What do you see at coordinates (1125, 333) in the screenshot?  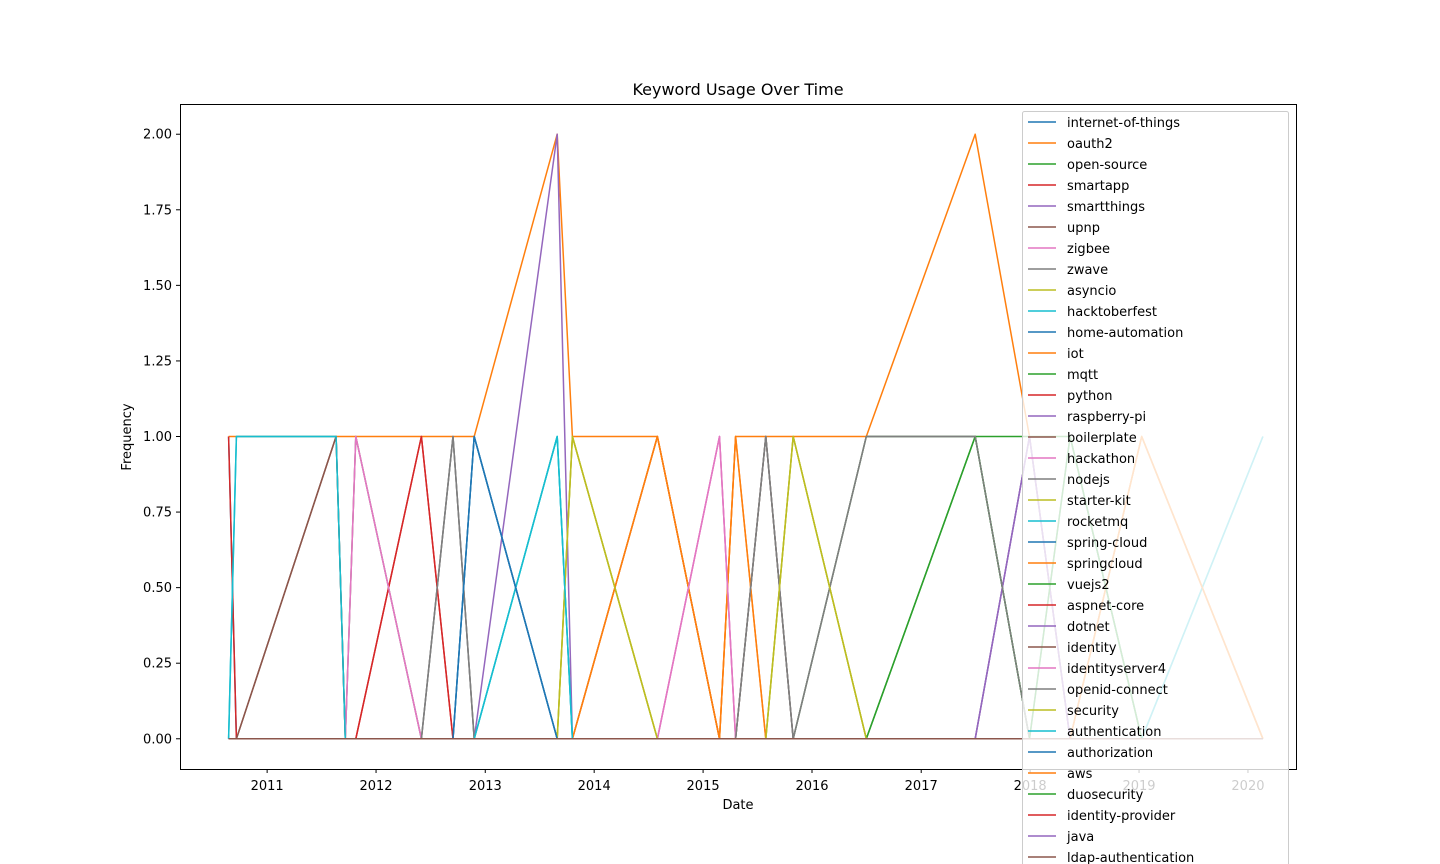 I see `legend-label: home-automation` at bounding box center [1125, 333].